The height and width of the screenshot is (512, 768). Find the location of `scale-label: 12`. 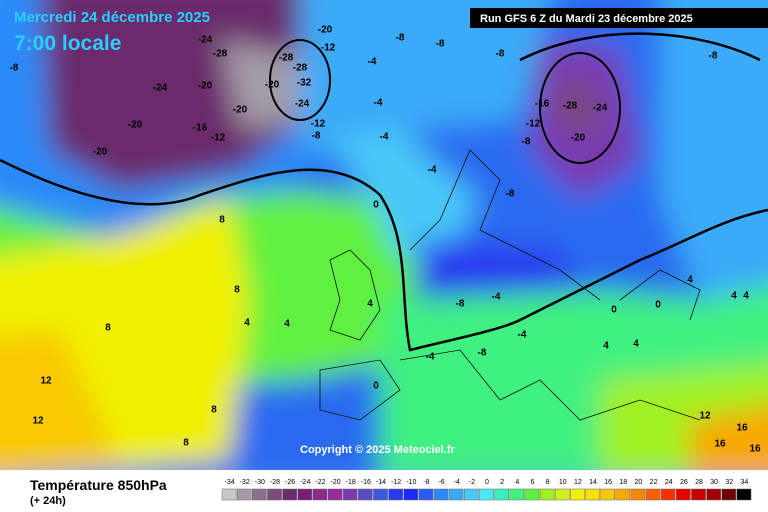

scale-label: 12 is located at coordinates (578, 482).